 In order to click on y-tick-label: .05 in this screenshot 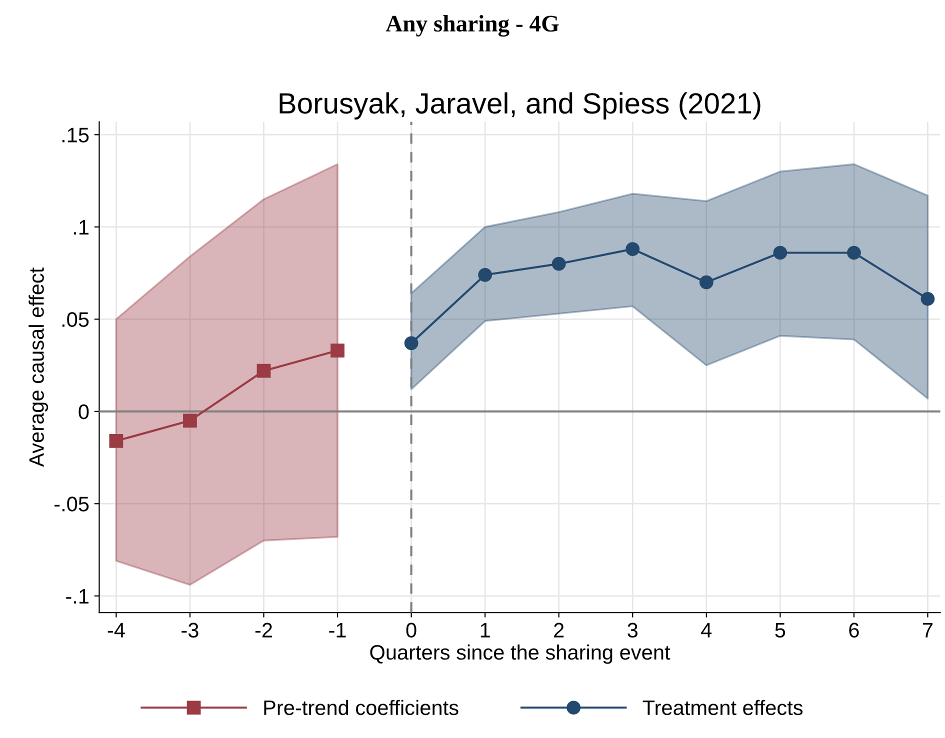, I will do `click(75, 319)`.